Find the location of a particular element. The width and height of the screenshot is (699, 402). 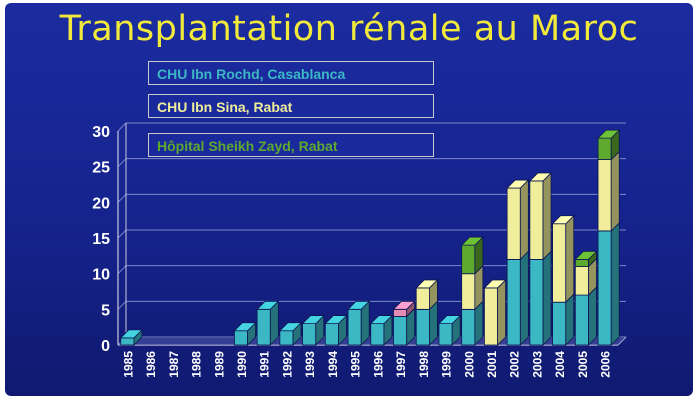

chart-title: Transplantation rénale au Maroc is located at coordinates (349, 29).